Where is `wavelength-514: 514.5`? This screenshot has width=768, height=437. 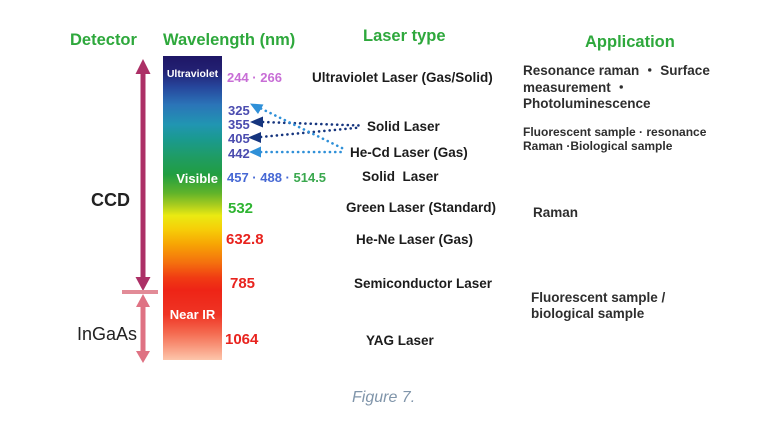 wavelength-514: 514.5 is located at coordinates (310, 177).